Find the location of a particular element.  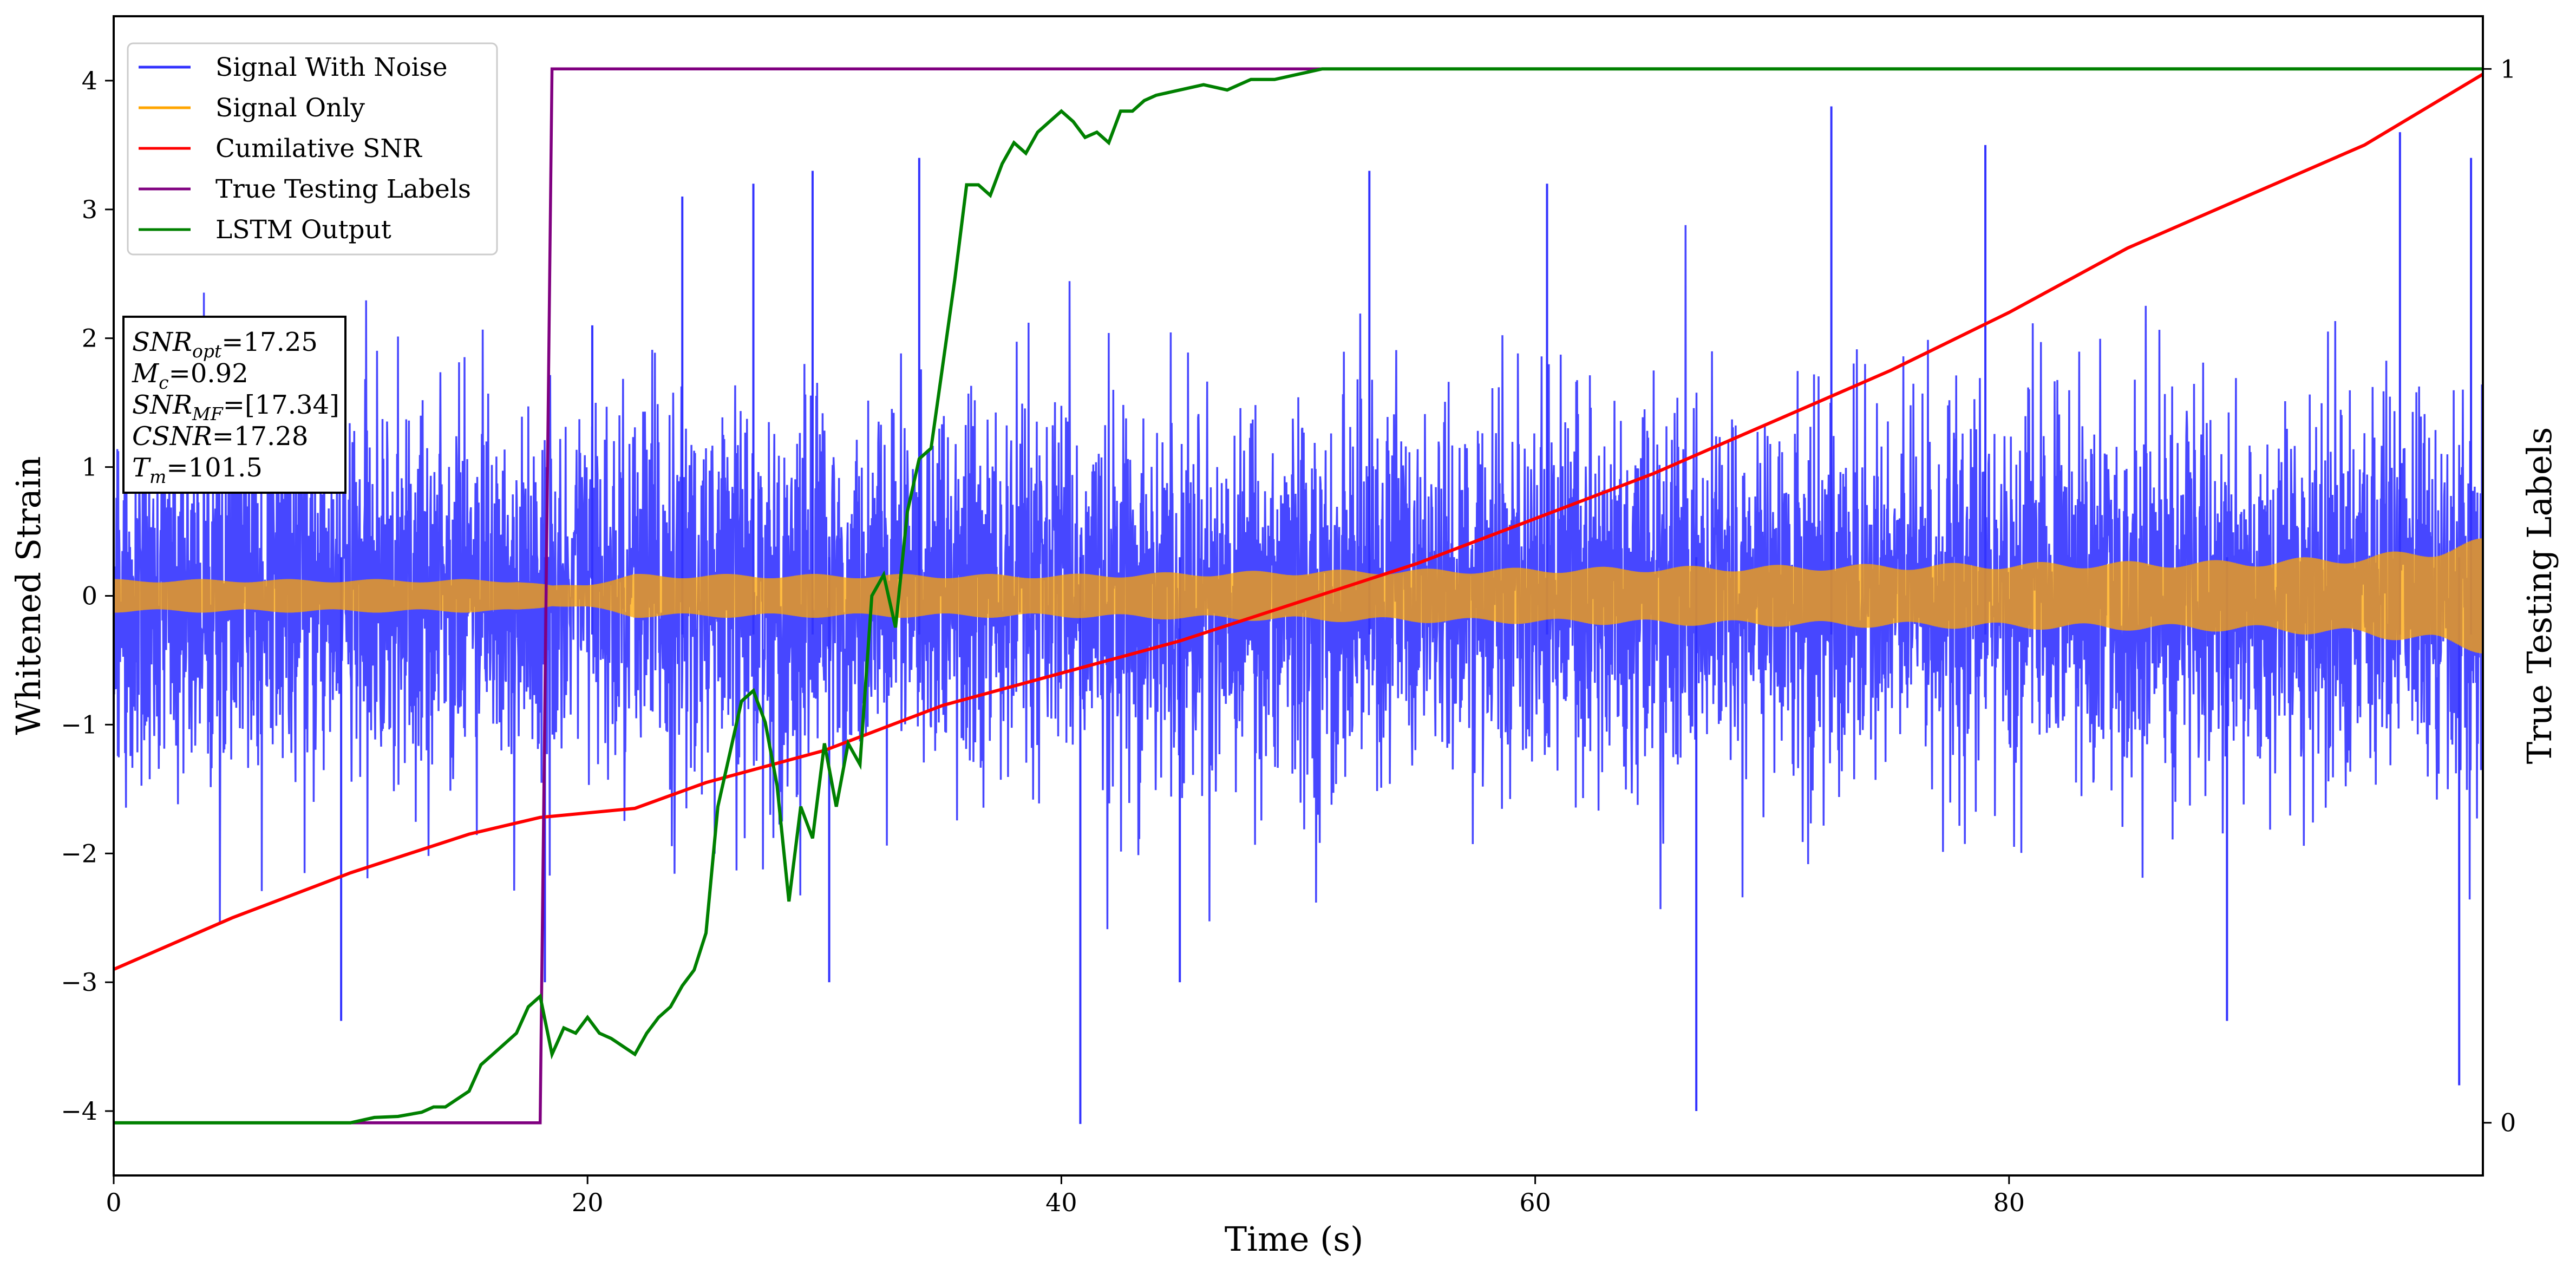

annotation-line-0: SNRopt=17.25 is located at coordinates (225, 344).